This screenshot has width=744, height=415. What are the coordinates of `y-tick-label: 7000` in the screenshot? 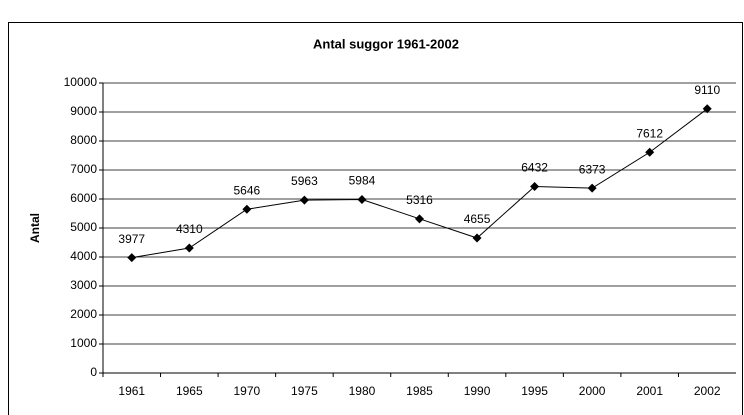 It's located at (83, 169).